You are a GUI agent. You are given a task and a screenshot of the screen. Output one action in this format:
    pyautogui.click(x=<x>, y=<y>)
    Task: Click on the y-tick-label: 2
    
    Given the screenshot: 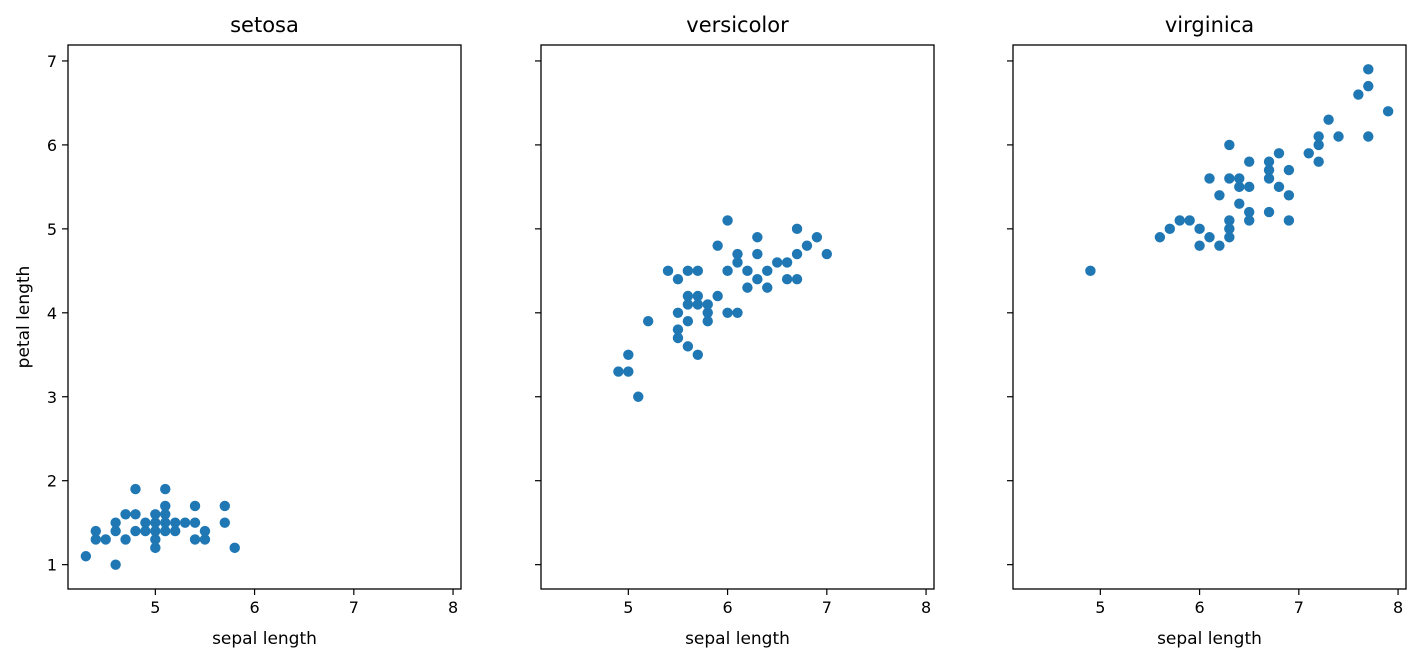 What is the action you would take?
    pyautogui.click(x=52, y=481)
    